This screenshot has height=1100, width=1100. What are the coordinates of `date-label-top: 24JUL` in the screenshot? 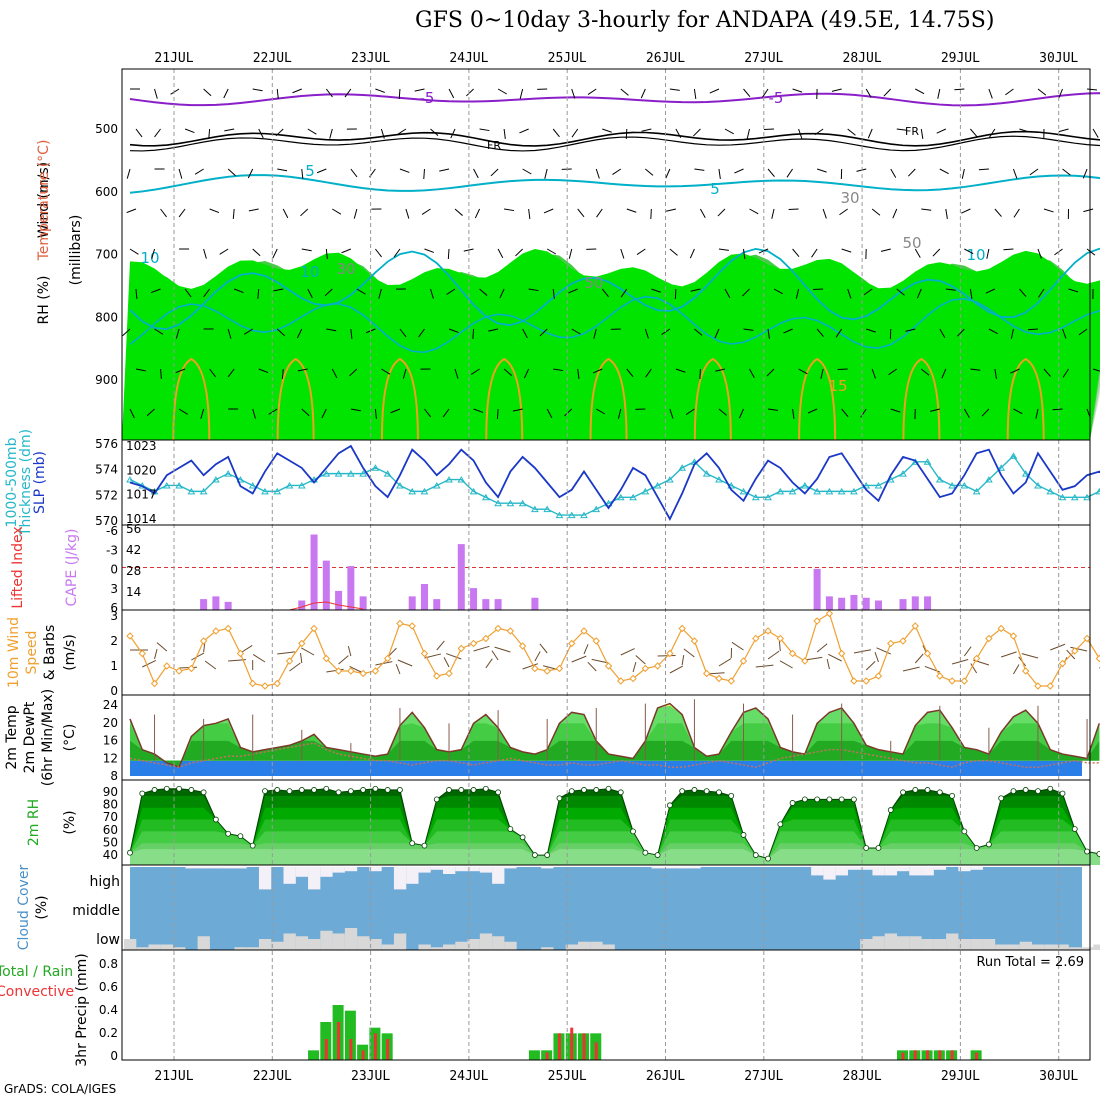 It's located at (468, 58).